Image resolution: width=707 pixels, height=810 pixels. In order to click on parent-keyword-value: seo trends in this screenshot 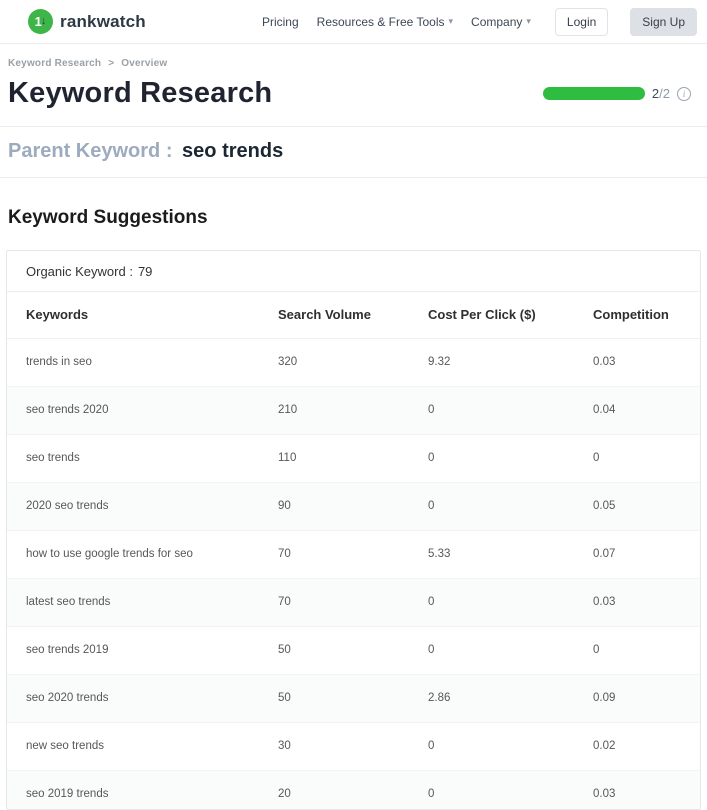, I will do `click(233, 151)`.